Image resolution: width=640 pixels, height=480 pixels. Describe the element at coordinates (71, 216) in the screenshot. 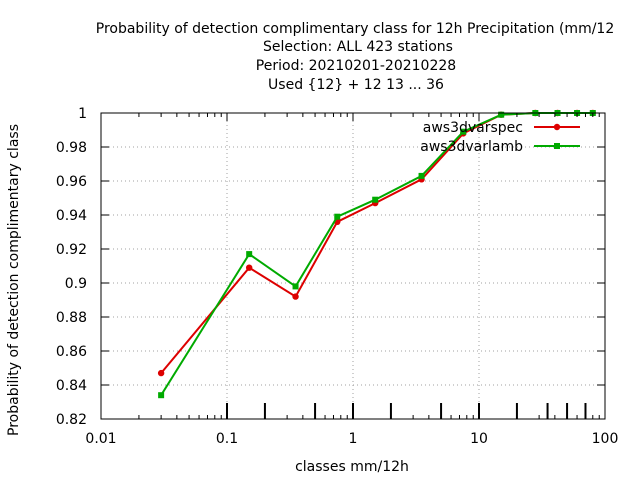

I see `y-tick-label: 0.94` at that location.